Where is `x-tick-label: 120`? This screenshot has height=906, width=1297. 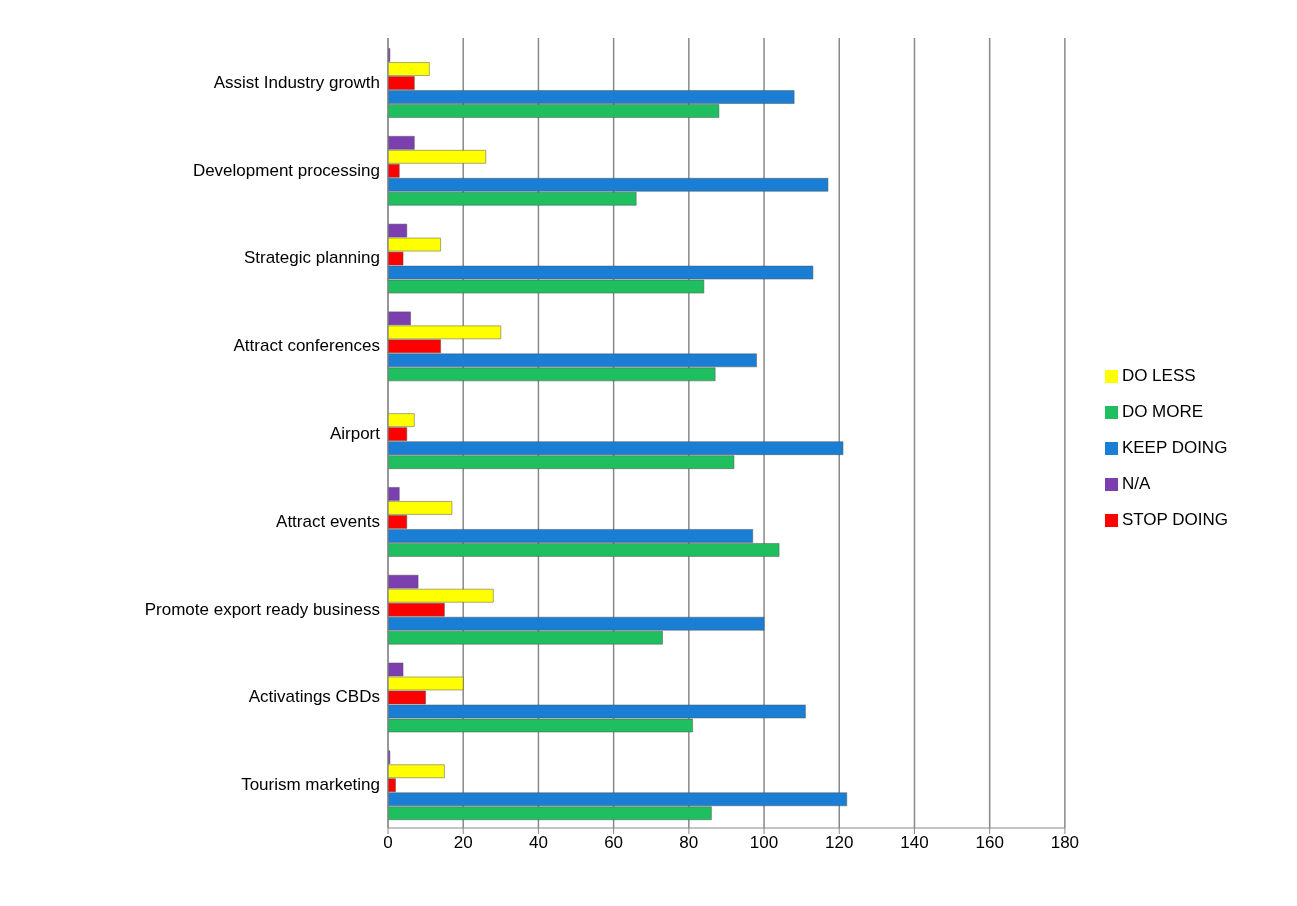
x-tick-label: 120 is located at coordinates (839, 843).